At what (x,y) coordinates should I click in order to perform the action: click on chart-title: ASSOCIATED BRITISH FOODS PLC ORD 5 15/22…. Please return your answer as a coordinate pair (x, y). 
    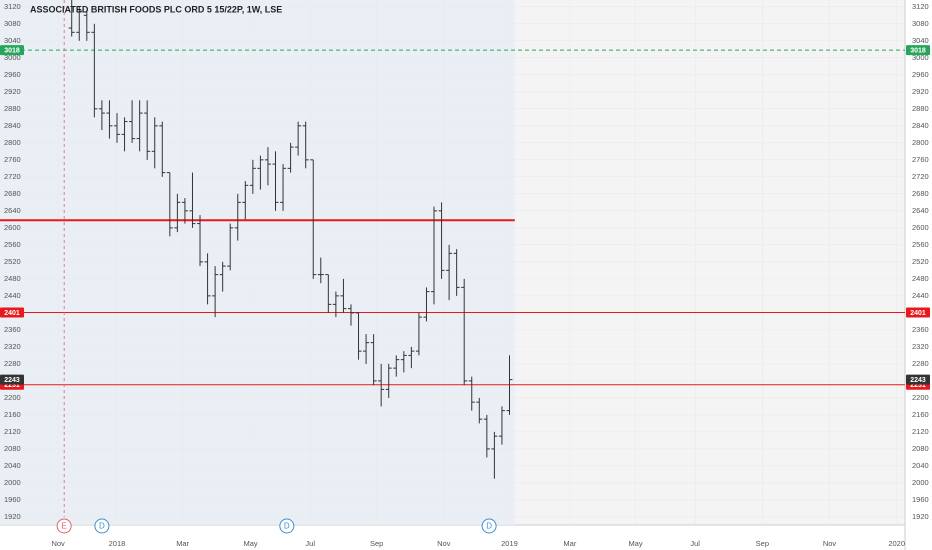
    Looking at the image, I should click on (156, 9).